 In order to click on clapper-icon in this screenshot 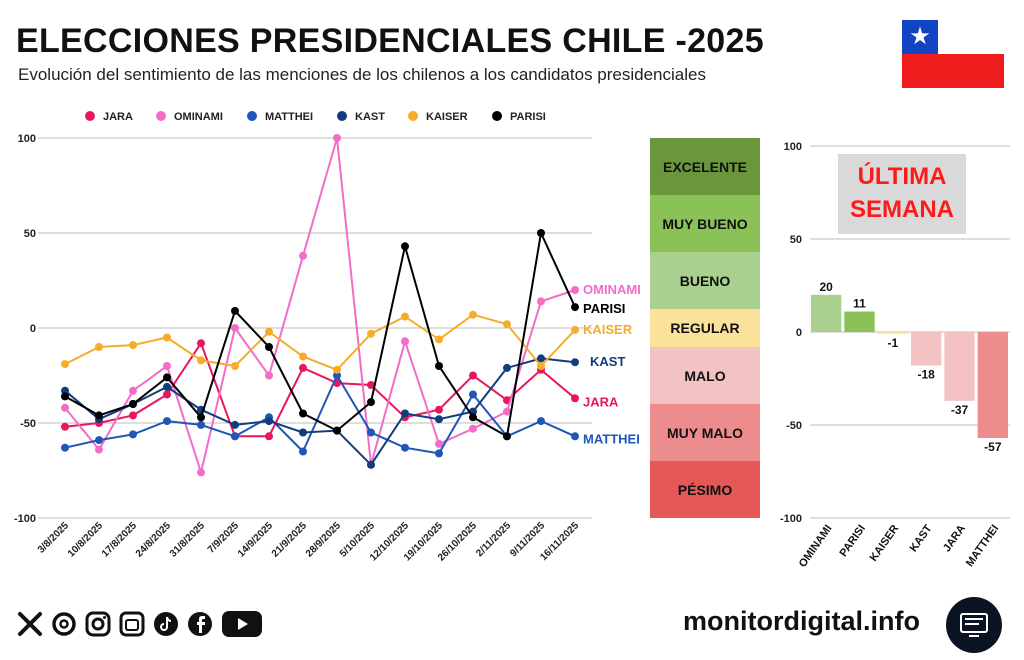, I will do `click(132, 624)`.